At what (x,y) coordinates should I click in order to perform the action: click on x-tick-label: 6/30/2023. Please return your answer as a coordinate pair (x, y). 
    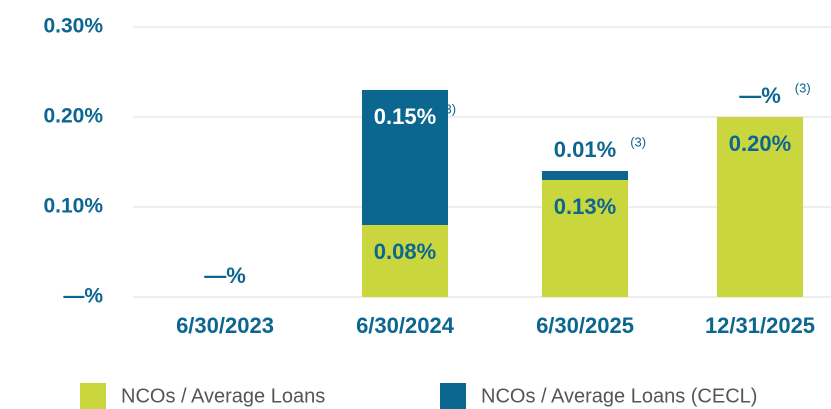
    Looking at the image, I should click on (225, 325).